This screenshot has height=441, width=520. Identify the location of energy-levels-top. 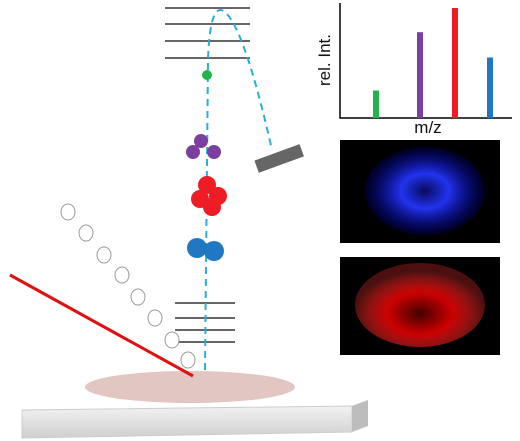
(207, 33).